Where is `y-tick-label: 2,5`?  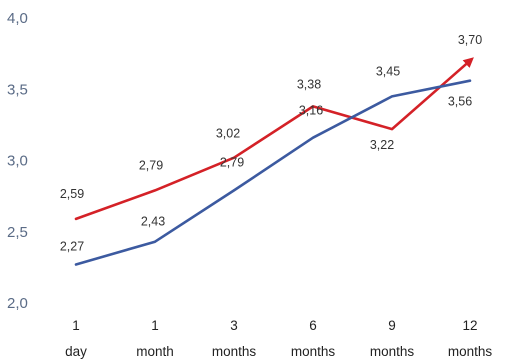
y-tick-label: 2,5 is located at coordinates (17, 232).